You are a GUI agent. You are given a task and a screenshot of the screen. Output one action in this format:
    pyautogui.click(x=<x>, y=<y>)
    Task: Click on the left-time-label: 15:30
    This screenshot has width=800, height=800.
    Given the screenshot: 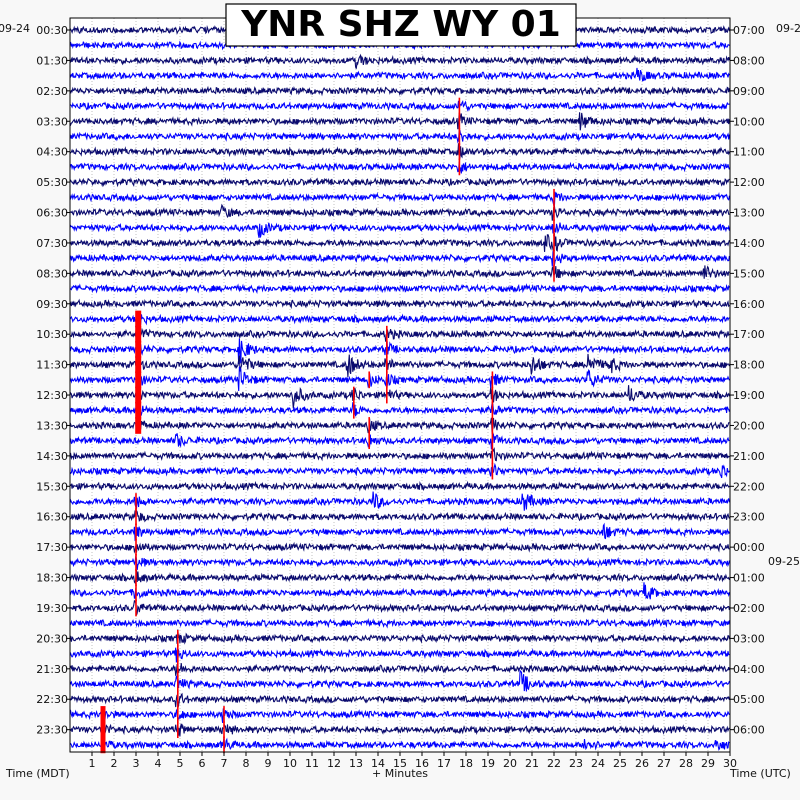 What is the action you would take?
    pyautogui.click(x=52, y=486)
    